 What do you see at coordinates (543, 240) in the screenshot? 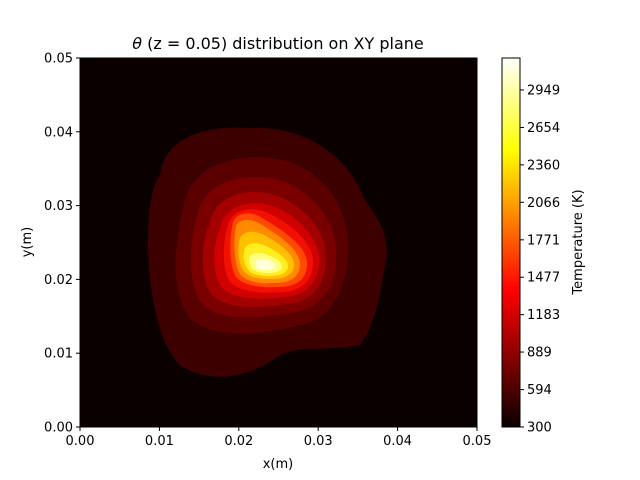
I see `colorbar-tick-label: 1771` at bounding box center [543, 240].